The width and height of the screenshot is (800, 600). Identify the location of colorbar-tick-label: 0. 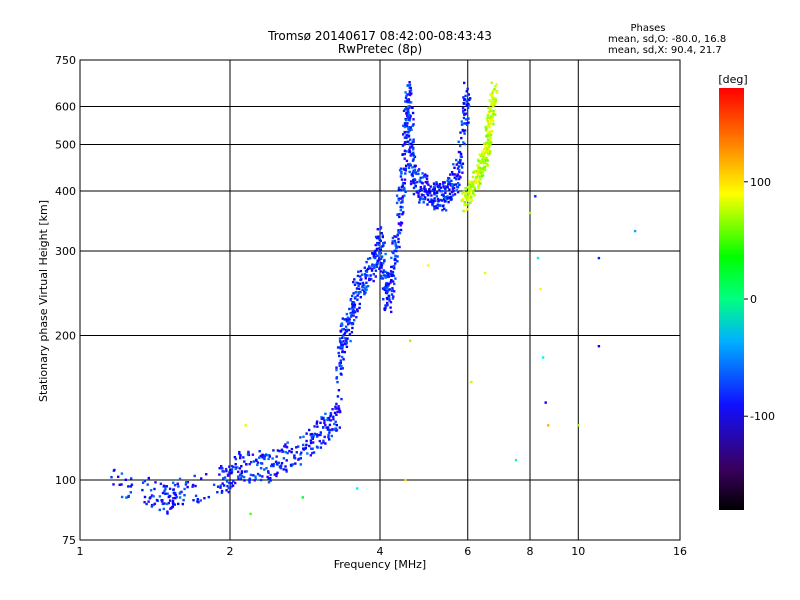
(753, 299).